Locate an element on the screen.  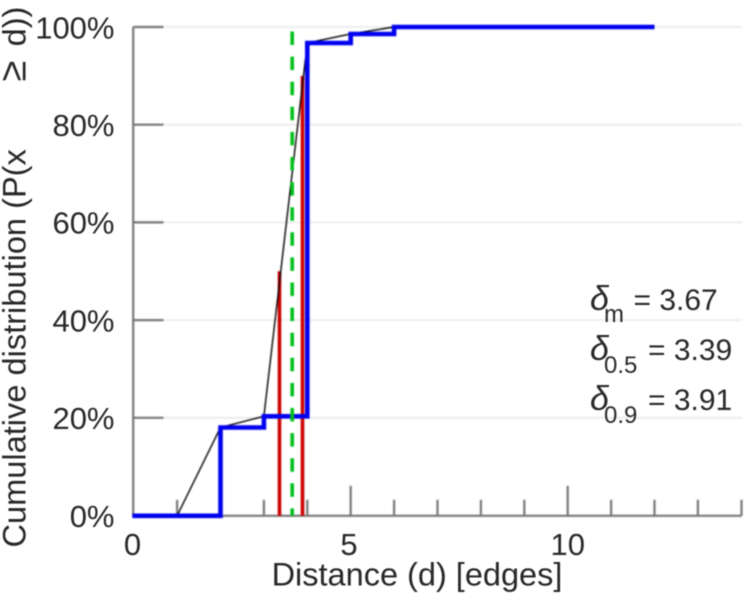
svg-text: 0 is located at coordinates (132, 544).